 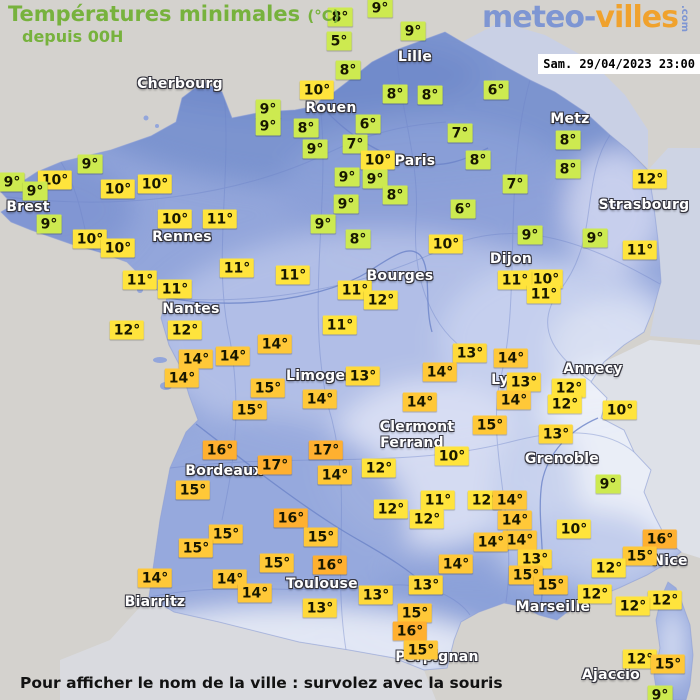 I want to click on site-logo: meteo-villes.com, so click(x=586, y=17).